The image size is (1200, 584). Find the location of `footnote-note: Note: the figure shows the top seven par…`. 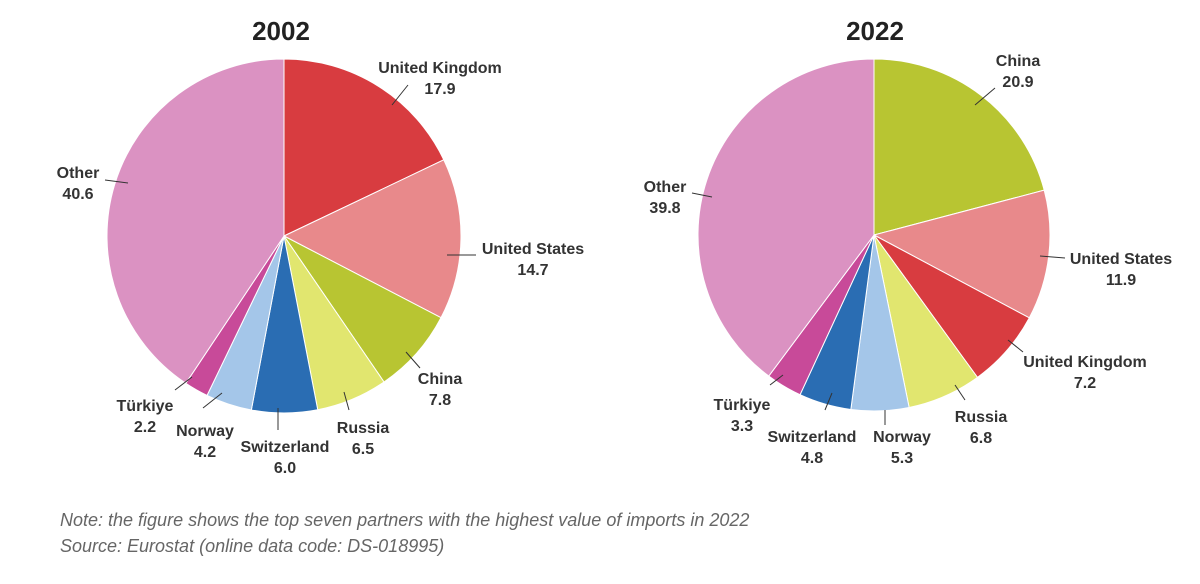

footnote-note: Note: the figure shows the top seven par… is located at coordinates (405, 520).